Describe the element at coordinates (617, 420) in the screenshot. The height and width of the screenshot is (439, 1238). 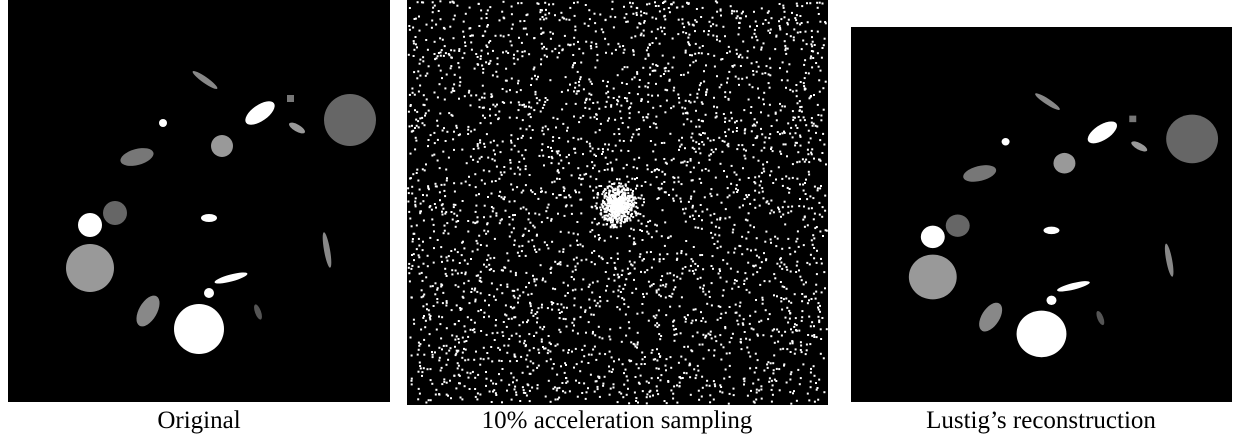
I see `caption: 10% acceleration sampling` at that location.